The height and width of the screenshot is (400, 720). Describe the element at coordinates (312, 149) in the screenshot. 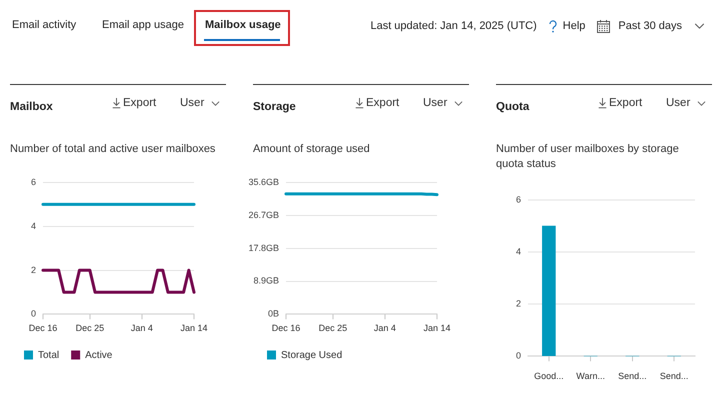

I see `chart-subtitle: Amount of storage used` at that location.